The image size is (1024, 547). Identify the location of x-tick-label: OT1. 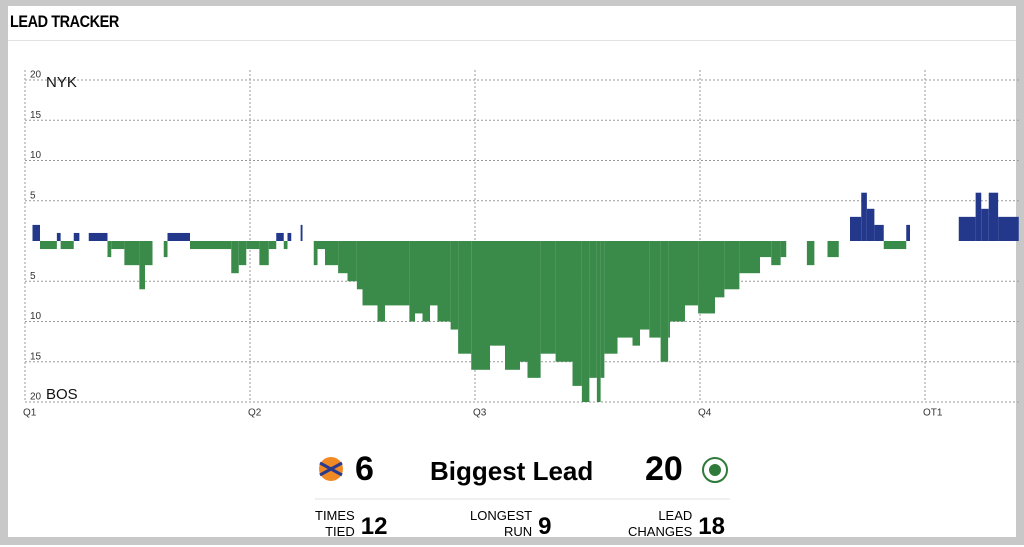
(933, 413).